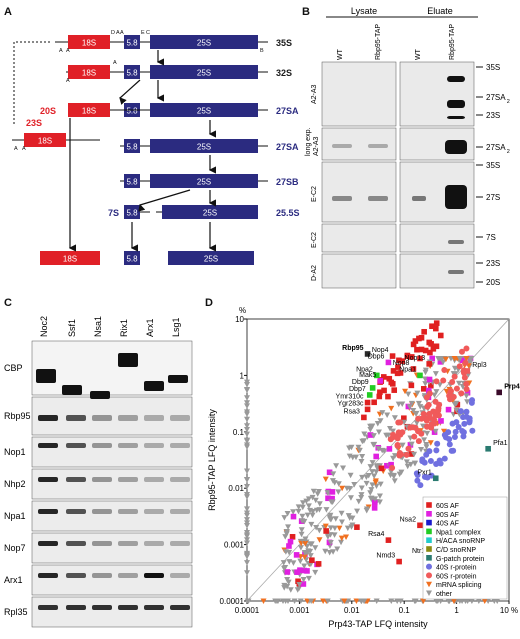 The height and width of the screenshot is (639, 520). I want to click on point-label: Ygr283c, so click(350, 403).